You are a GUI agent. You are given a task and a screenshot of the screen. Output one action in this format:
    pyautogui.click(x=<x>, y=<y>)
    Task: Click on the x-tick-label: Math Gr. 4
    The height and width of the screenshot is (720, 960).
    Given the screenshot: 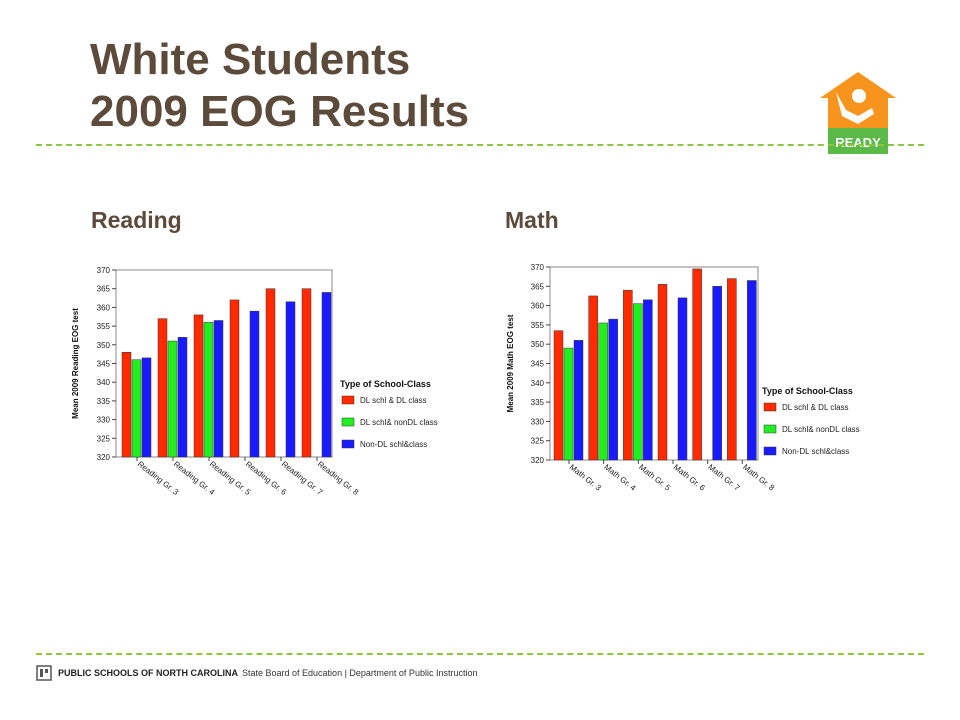 What is the action you would take?
    pyautogui.click(x=619, y=477)
    